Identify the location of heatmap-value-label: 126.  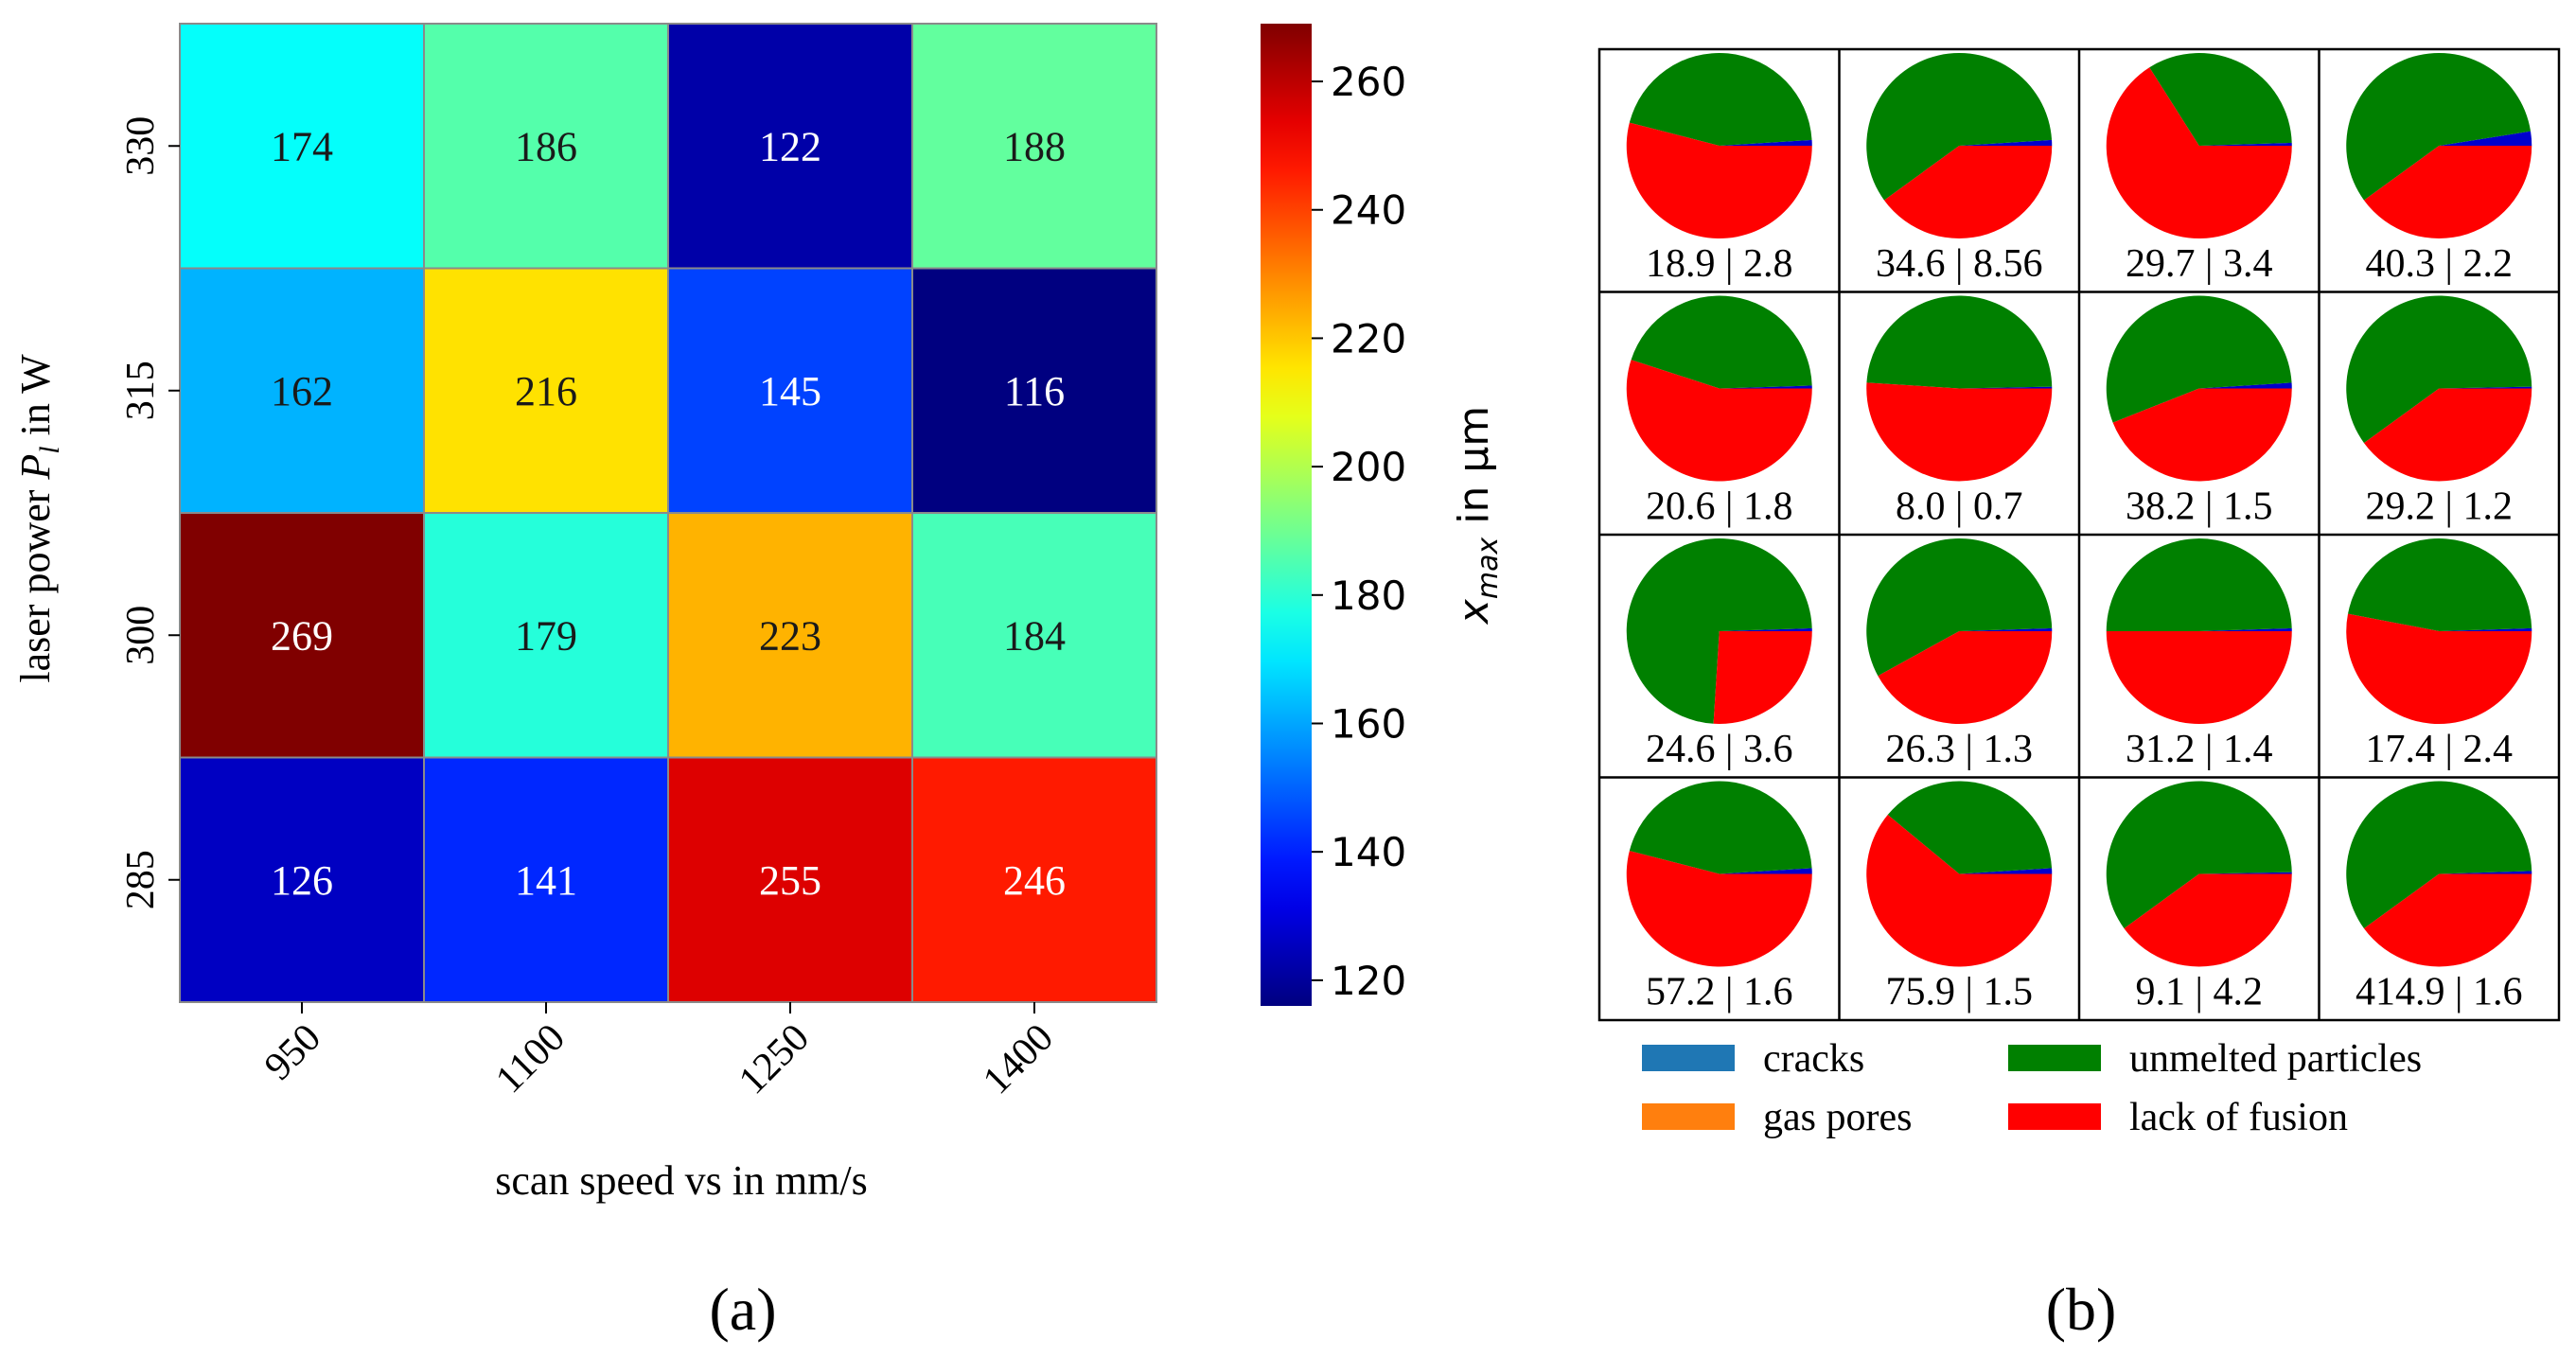
(302, 881).